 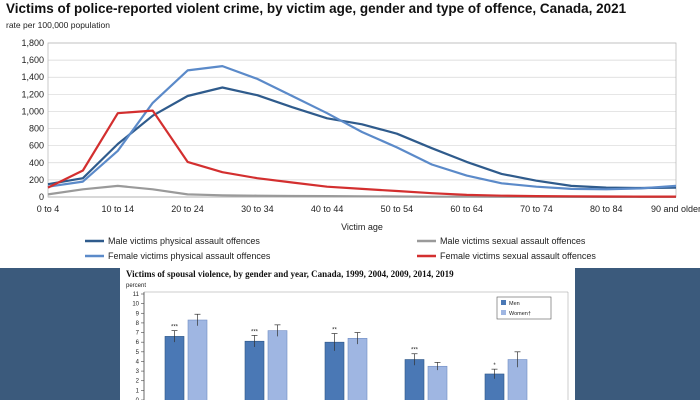 What do you see at coordinates (36, 129) in the screenshot?
I see `y-tick-label: 800` at bounding box center [36, 129].